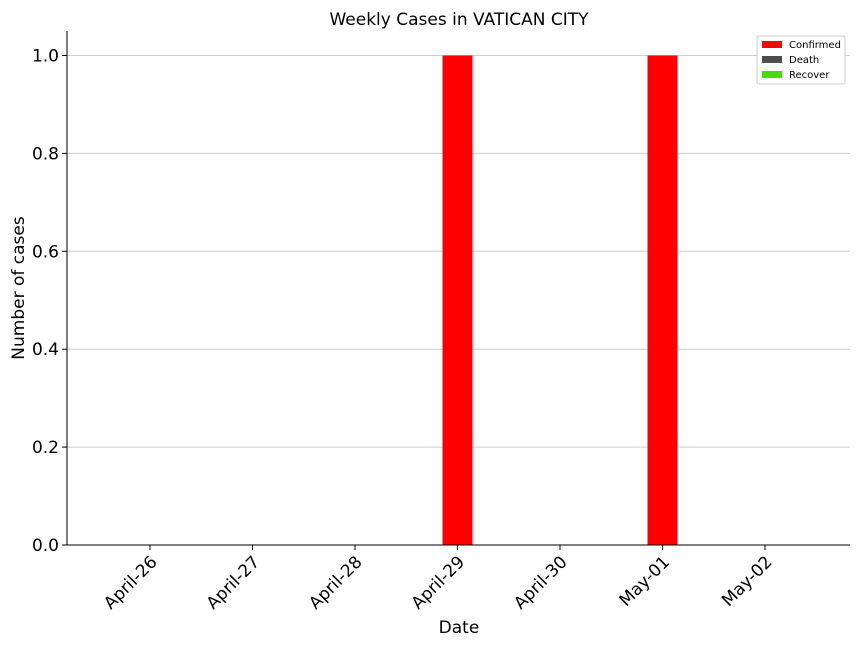 This screenshot has width=864, height=648. What do you see at coordinates (130, 582) in the screenshot?
I see `x-tick-label-0: April-26` at bounding box center [130, 582].